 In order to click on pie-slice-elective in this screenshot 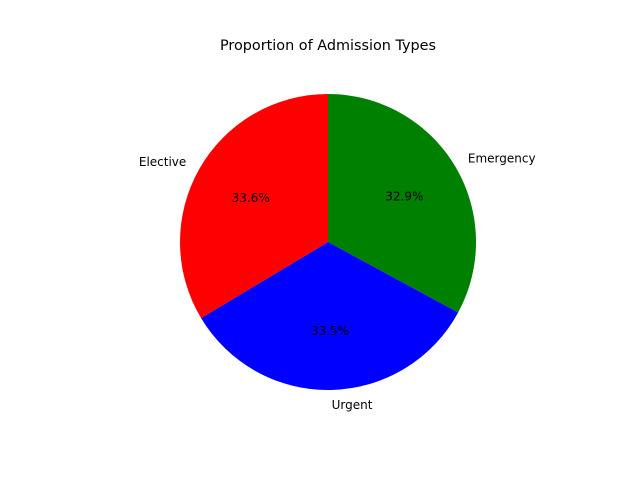, I will do `click(254, 206)`.